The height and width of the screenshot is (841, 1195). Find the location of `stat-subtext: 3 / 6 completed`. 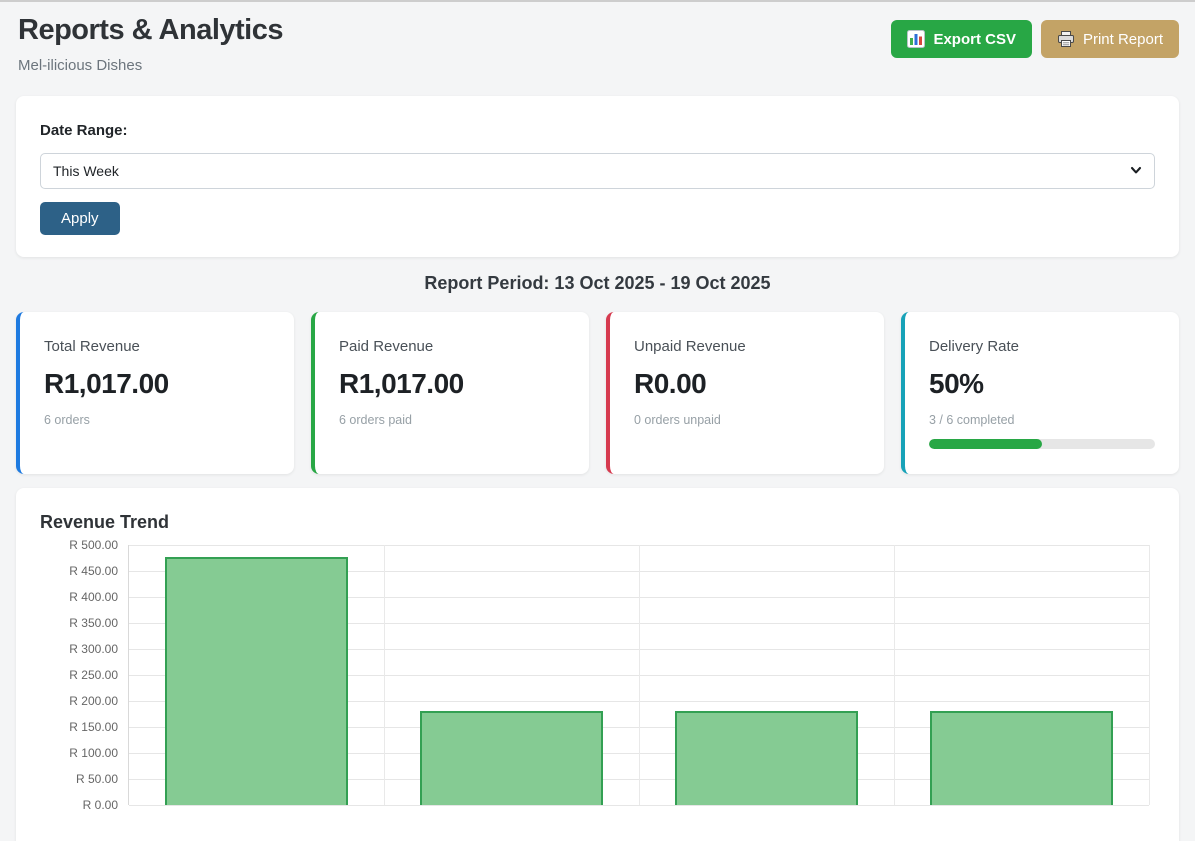

stat-subtext: 3 / 6 completed is located at coordinates (972, 420).